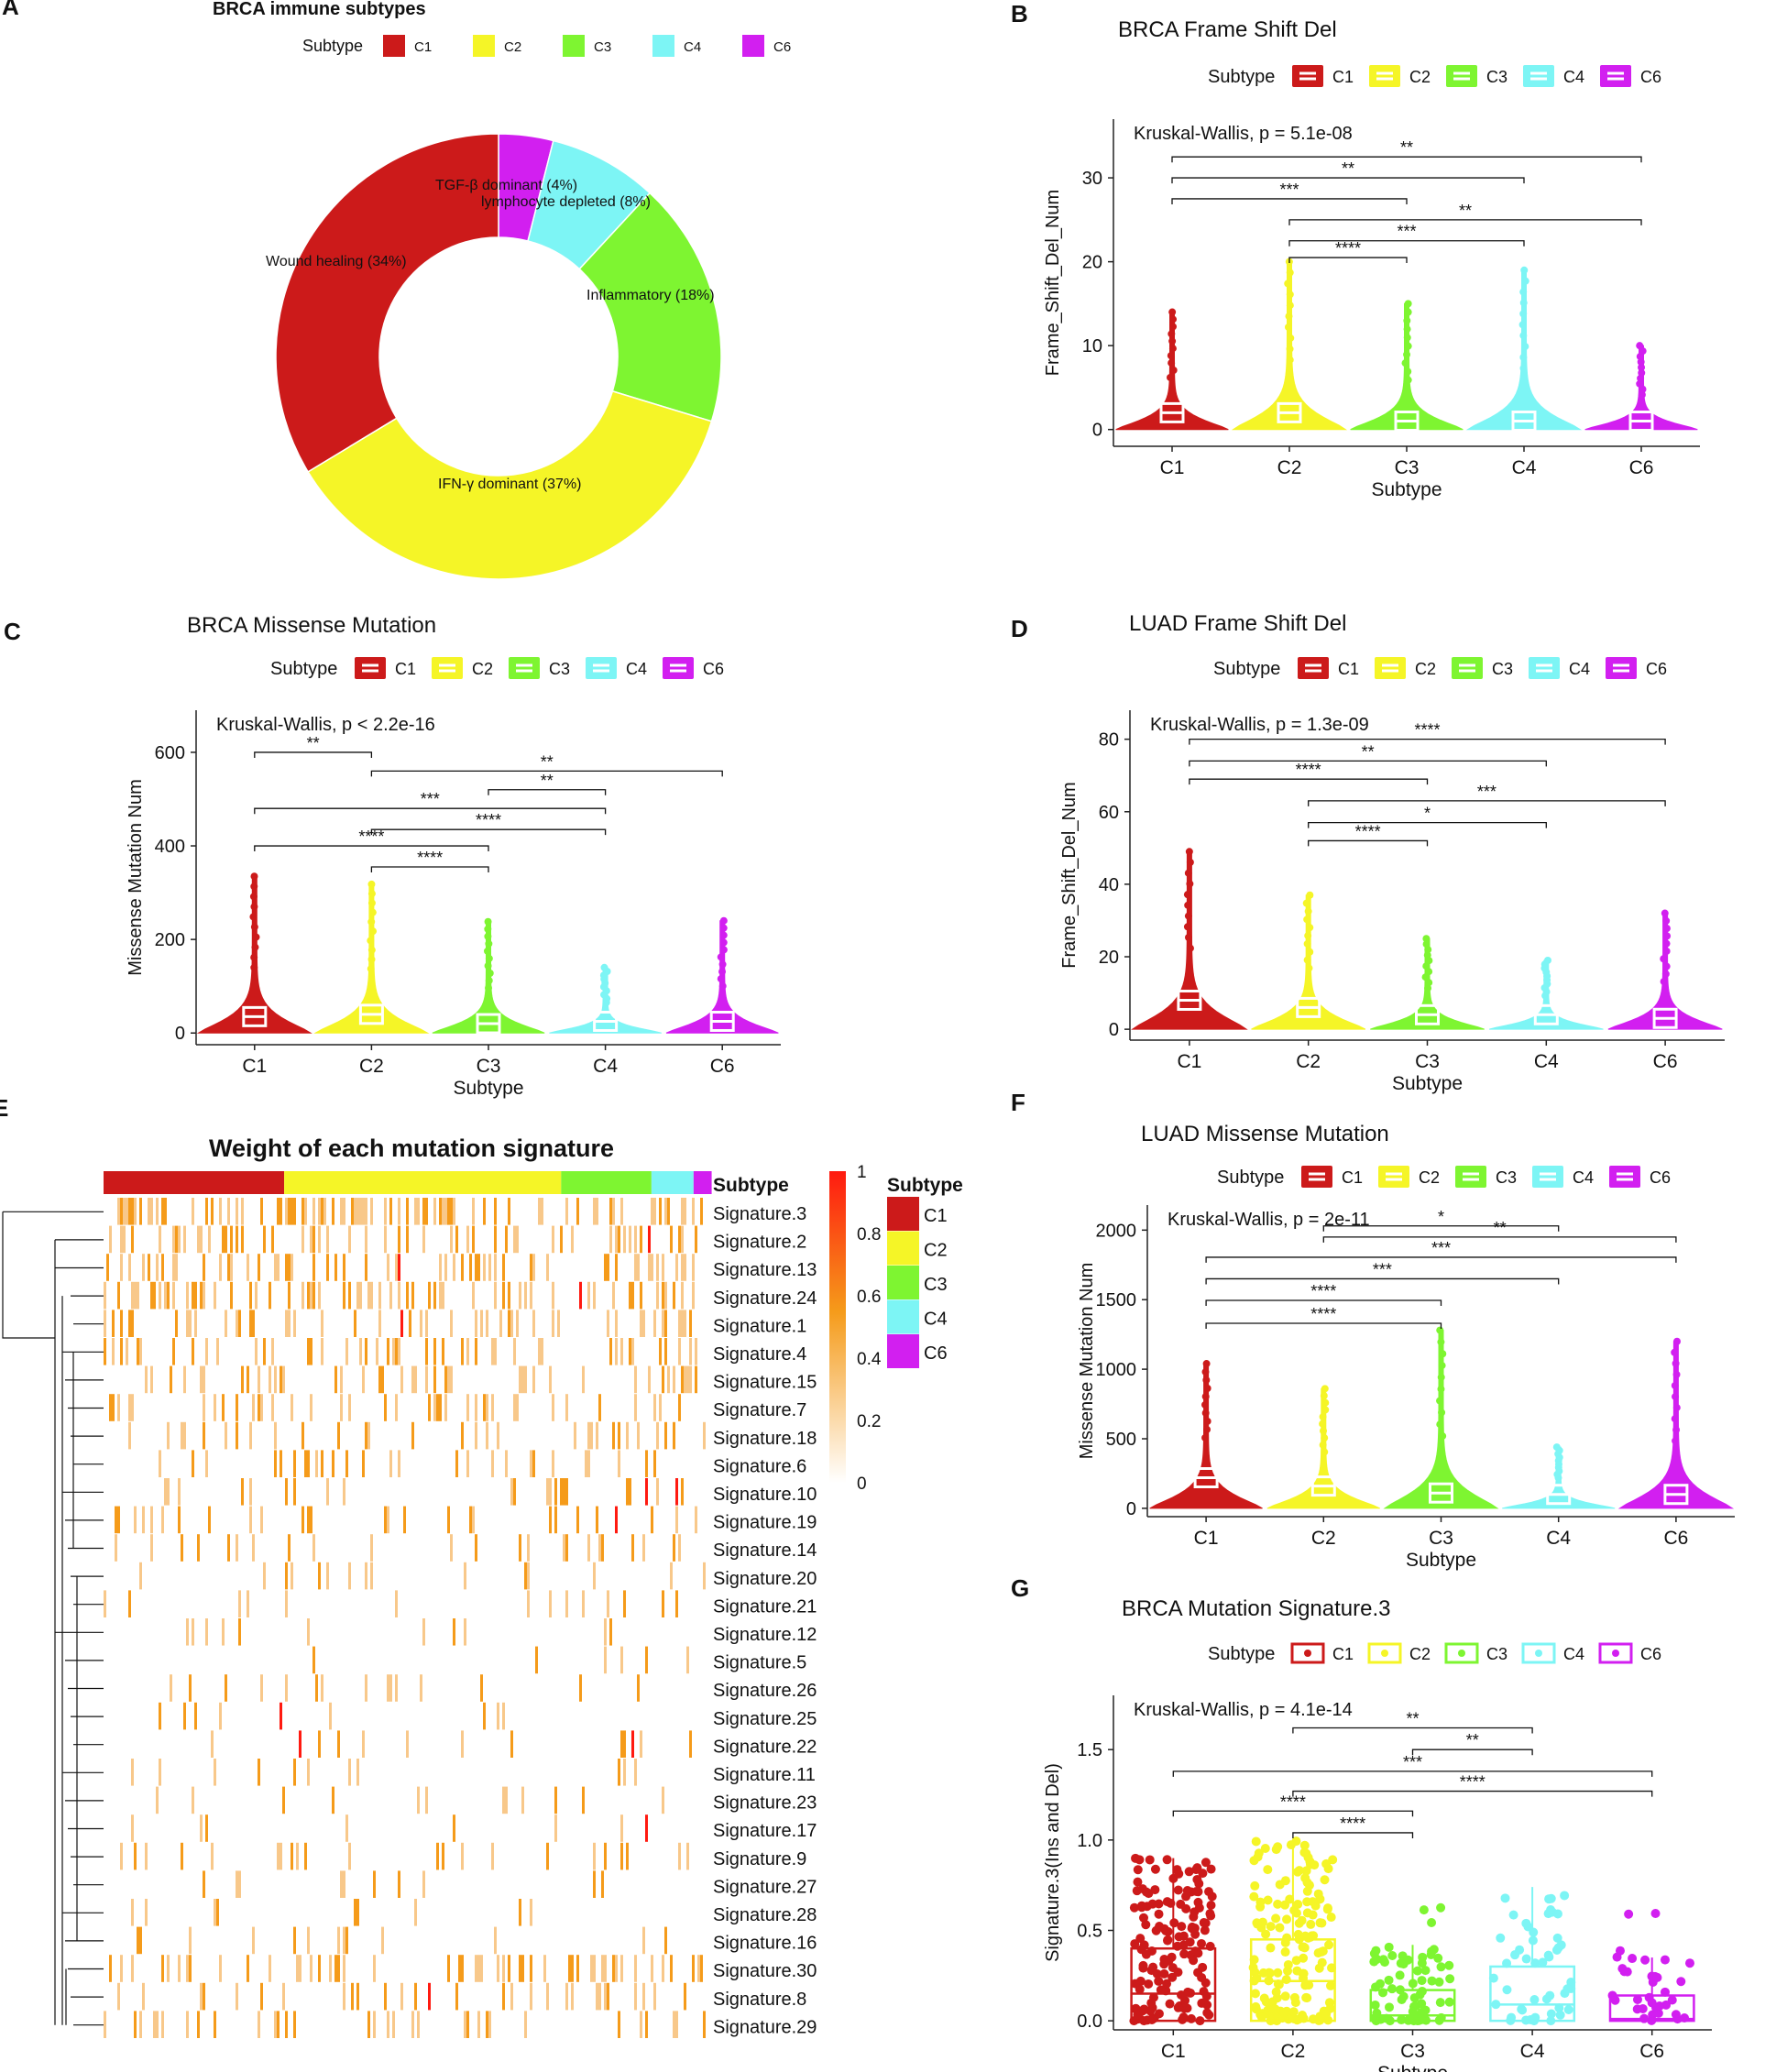 The image size is (1787, 2072). Describe the element at coordinates (1089, 1750) in the screenshot. I see `y-tick-label: 1.5` at that location.